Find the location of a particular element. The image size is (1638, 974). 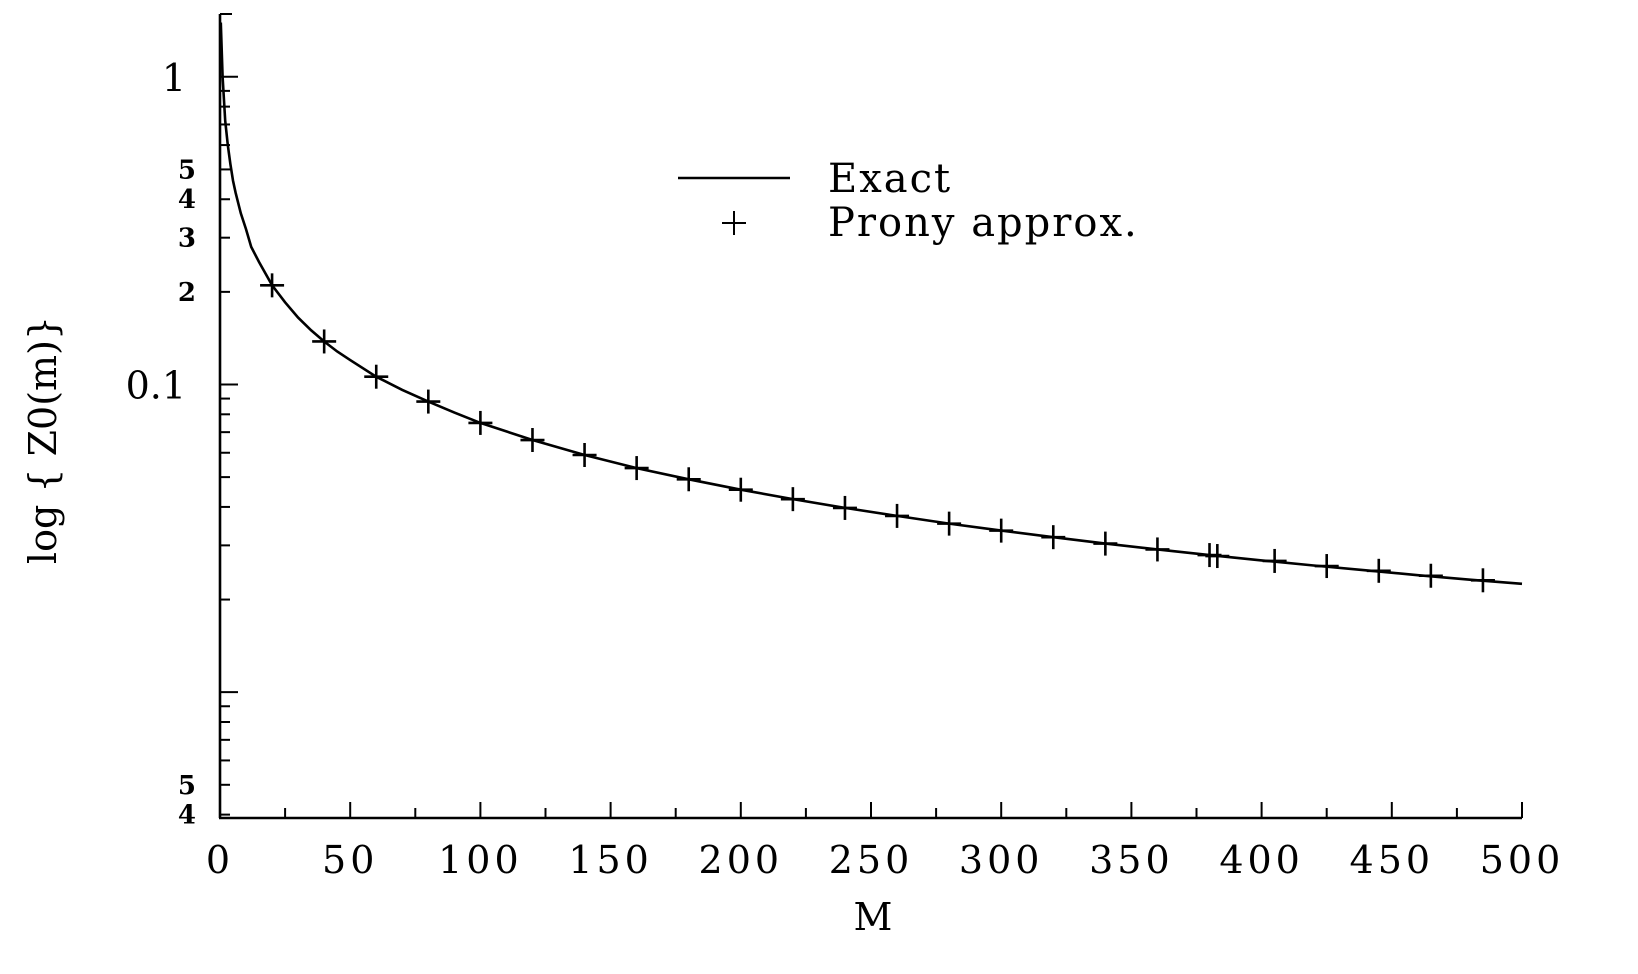

x-tick-label: 200 is located at coordinates (741, 860).